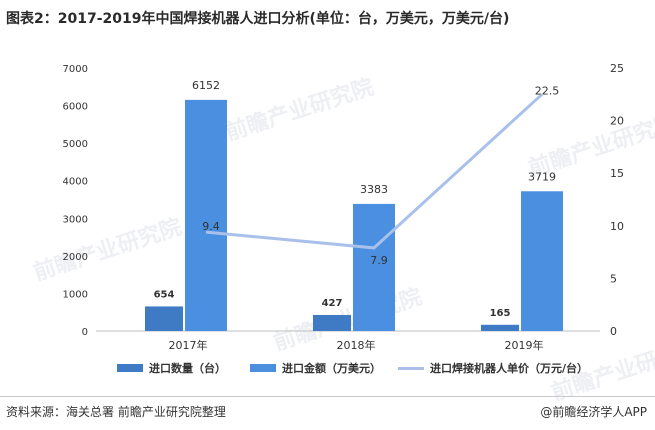 This screenshot has width=655, height=430. What do you see at coordinates (75, 219) in the screenshot?
I see `y-left-tick-label: 3000` at bounding box center [75, 219].